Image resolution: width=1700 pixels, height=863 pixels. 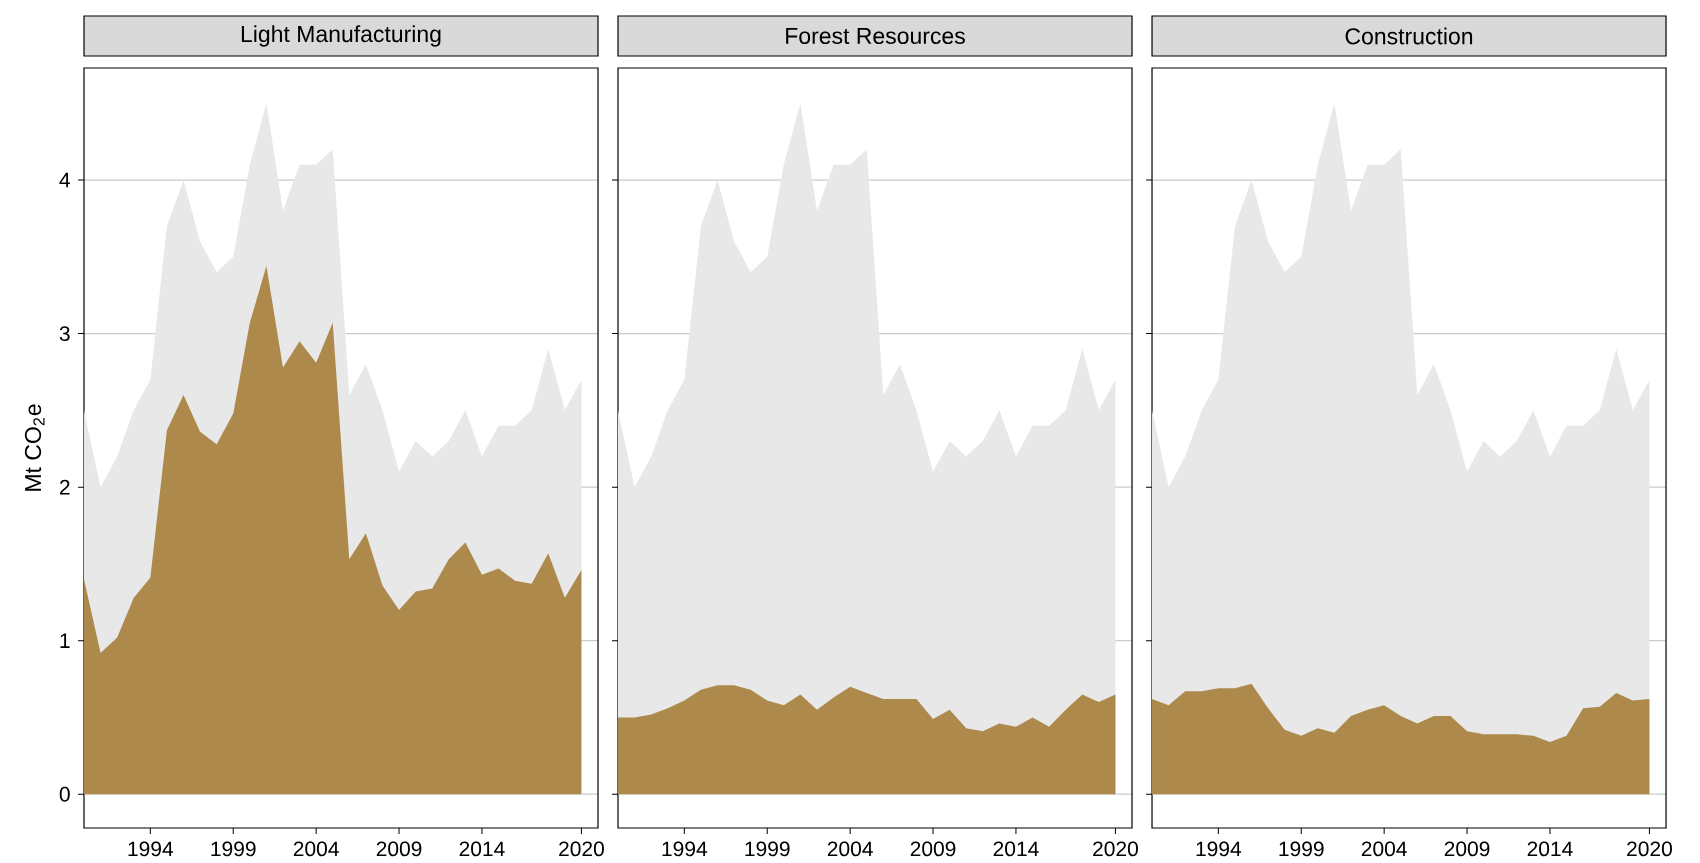 What do you see at coordinates (64, 180) in the screenshot?
I see `y-tick-label: 4` at bounding box center [64, 180].